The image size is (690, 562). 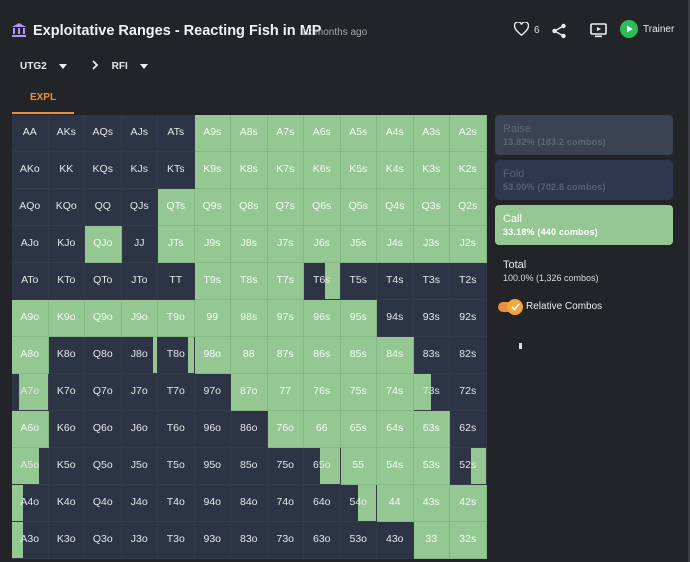 I want to click on hand-cell: 87s, so click(x=285, y=355).